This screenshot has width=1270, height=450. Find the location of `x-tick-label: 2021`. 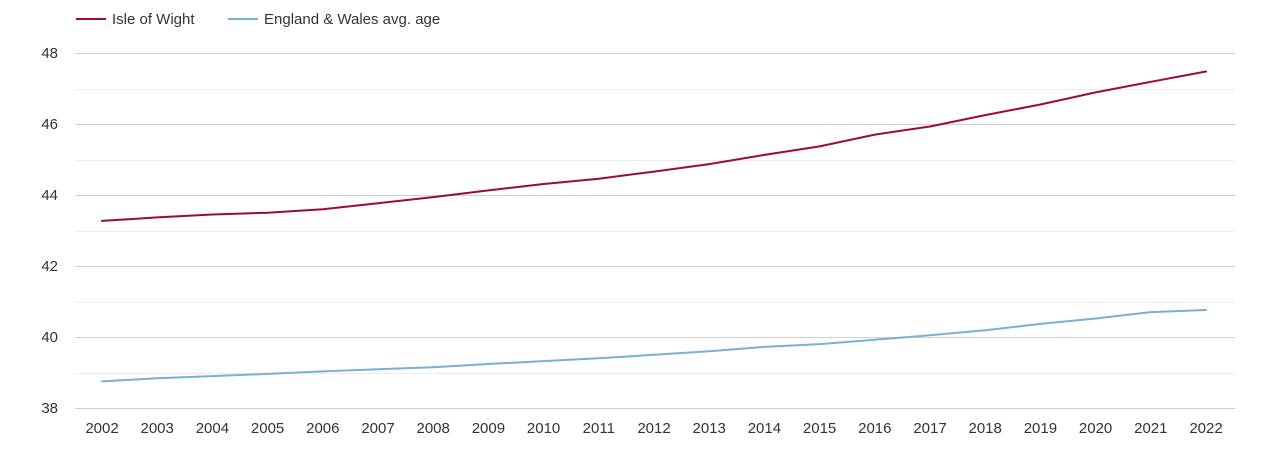

x-tick-label: 2021 is located at coordinates (1150, 428).